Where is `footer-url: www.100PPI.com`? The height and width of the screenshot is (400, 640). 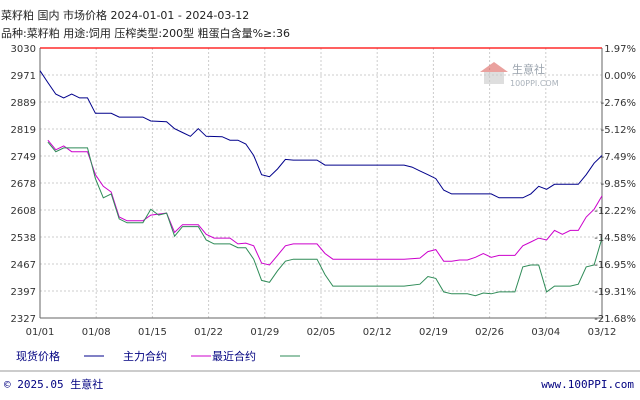 footer-url: www.100PPI.com is located at coordinates (587, 384).